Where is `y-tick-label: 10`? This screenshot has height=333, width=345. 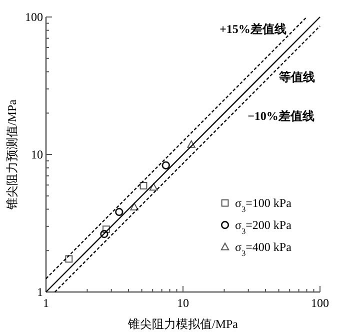 y-tick-label: 10 is located at coordinates (37, 155).